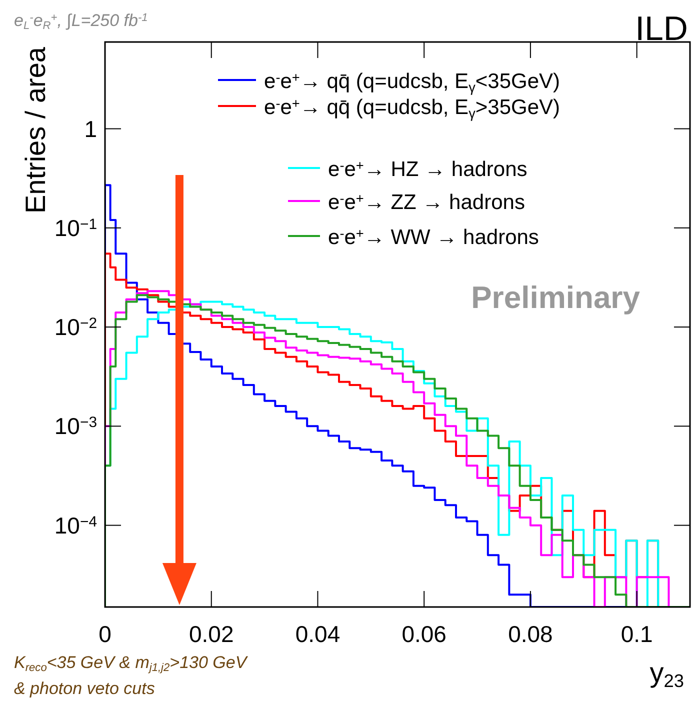 This screenshot has width=692, height=706. What do you see at coordinates (412, 108) in the screenshot?
I see `legend-label: e$^{-}$e$^{+}$→ qq̄ (q=udcsb, E$_{γ}$>35GeV)` at bounding box center [412, 108].